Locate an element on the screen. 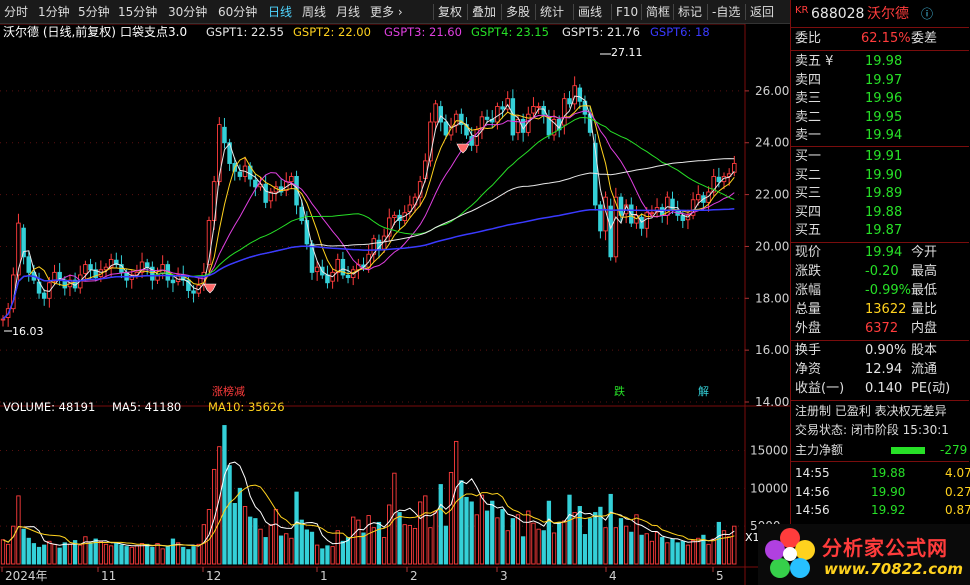 The image size is (970, 585). row-label: 买二 is located at coordinates (808, 175).